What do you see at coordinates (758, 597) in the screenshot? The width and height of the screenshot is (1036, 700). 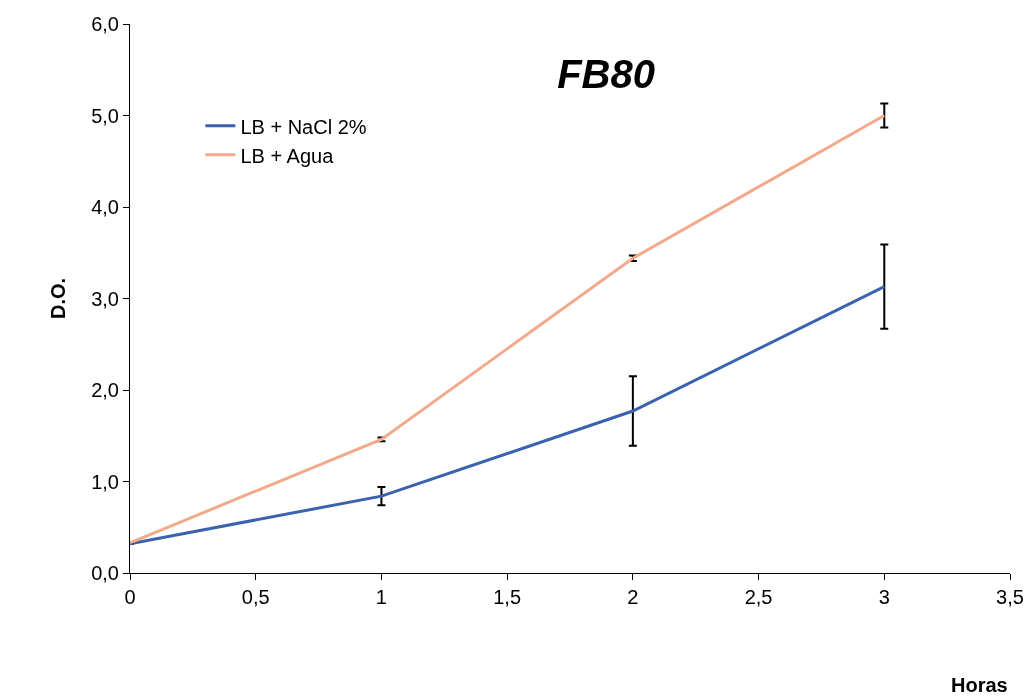 I see `x-tick-label: 2,5` at bounding box center [758, 597].